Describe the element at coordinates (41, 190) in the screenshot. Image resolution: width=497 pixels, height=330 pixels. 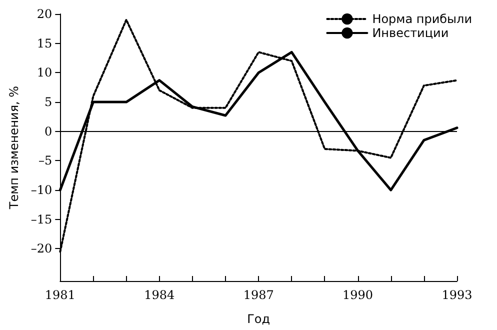
I see `y-tick-label: –10` at that location.